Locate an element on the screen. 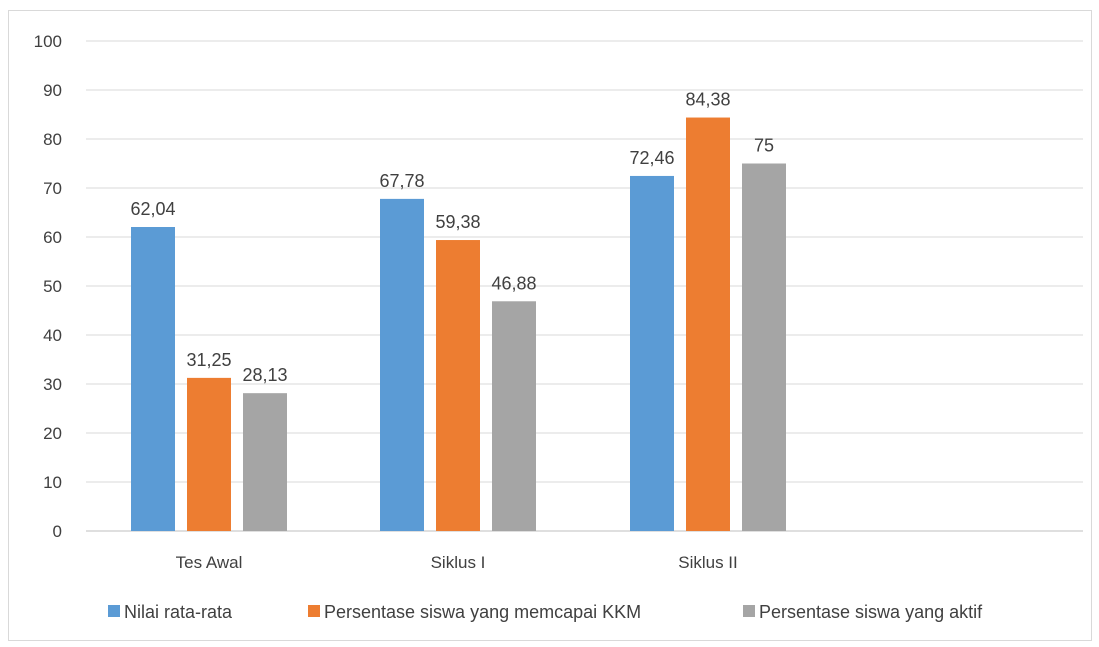  x-tick-label: Siklus II is located at coordinates (708, 562).